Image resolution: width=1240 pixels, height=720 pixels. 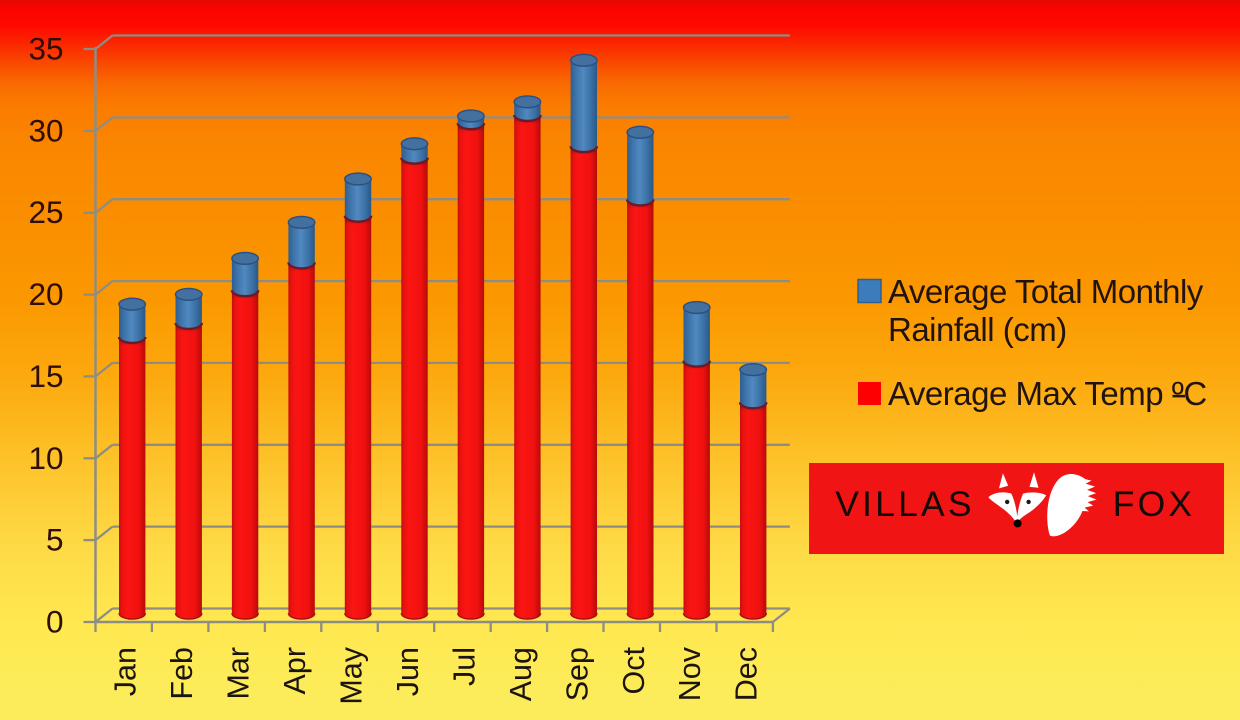 What do you see at coordinates (1047, 393) in the screenshot?
I see `svg-text: Average Max Temp ºC` at bounding box center [1047, 393].